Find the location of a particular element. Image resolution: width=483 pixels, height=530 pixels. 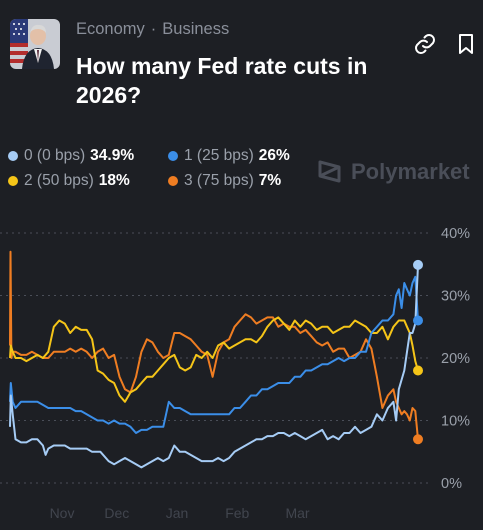

breadcrumb-business: Business is located at coordinates (196, 29).